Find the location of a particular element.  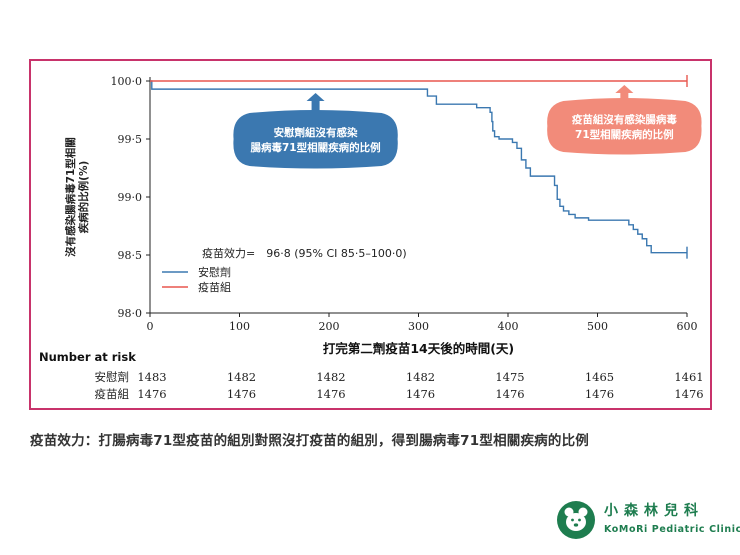

y-axis-label: 沒有感染腸病毒71型相關 is located at coordinates (70, 197).